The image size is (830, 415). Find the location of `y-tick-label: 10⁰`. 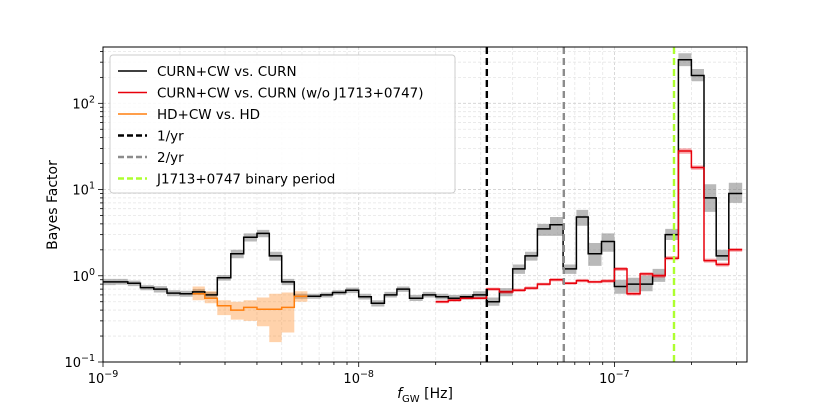

y-tick-label: 10⁰ is located at coordinates (83, 276).